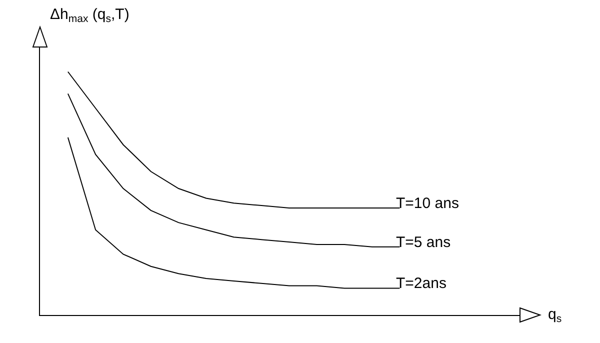  I want to click on series-label: T=5 ans, so click(423, 242).